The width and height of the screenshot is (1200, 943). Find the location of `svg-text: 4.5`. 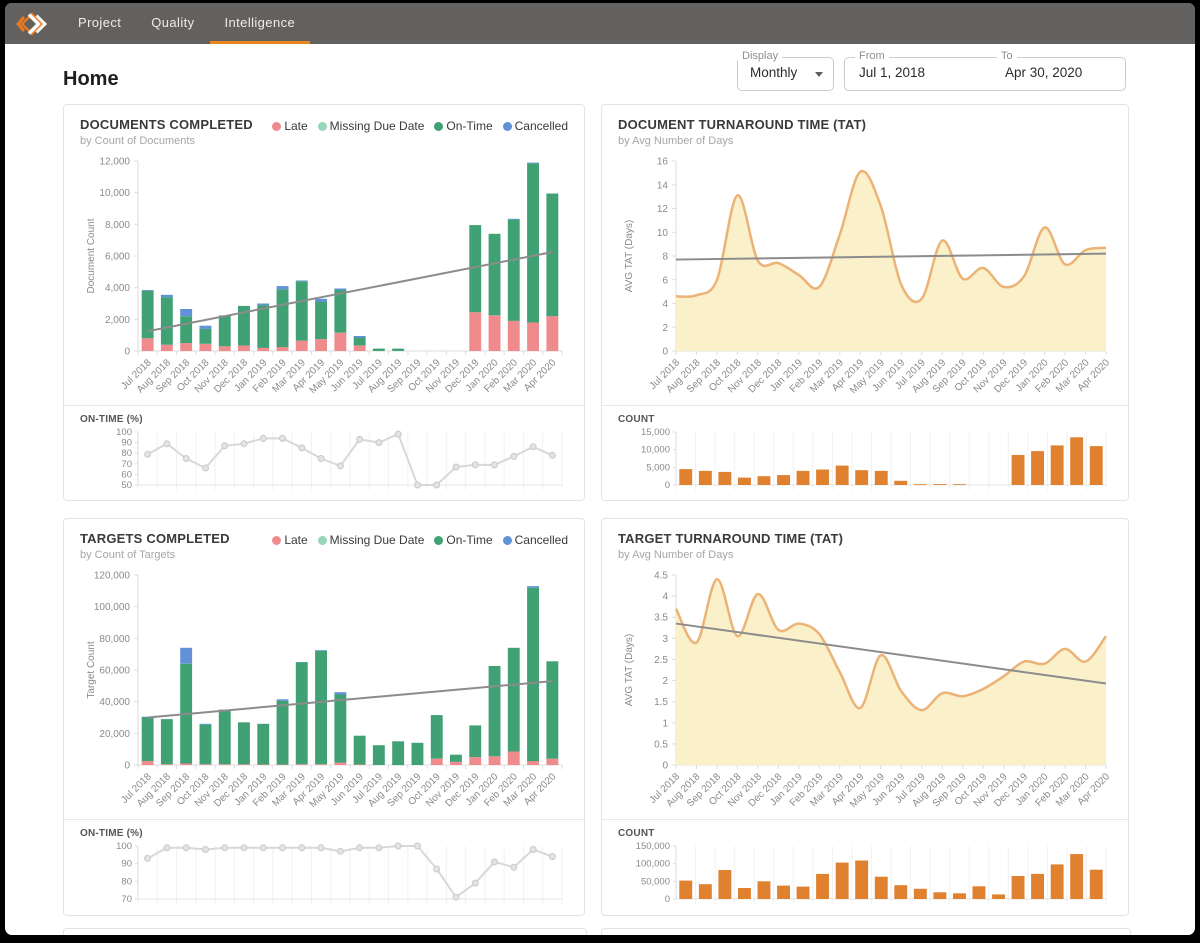

svg-text: 4.5 is located at coordinates (661, 576).